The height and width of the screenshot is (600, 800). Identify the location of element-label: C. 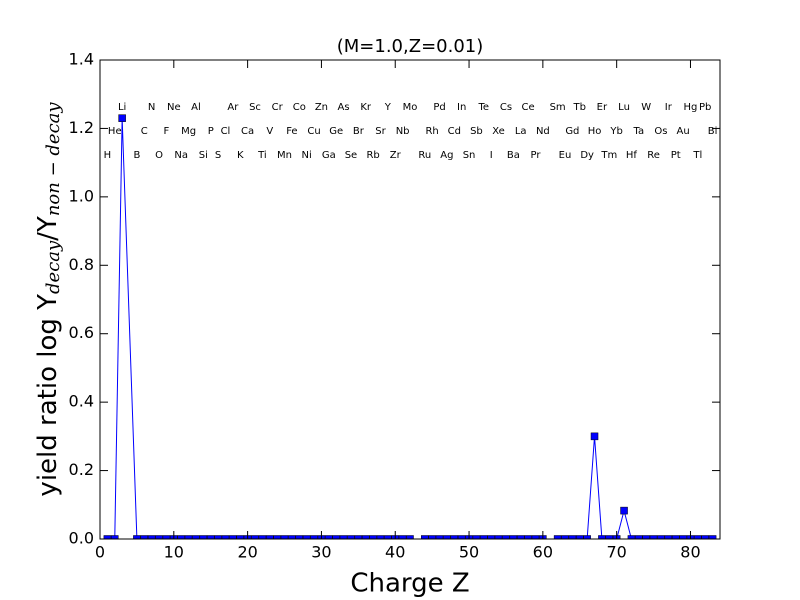
(144, 131).